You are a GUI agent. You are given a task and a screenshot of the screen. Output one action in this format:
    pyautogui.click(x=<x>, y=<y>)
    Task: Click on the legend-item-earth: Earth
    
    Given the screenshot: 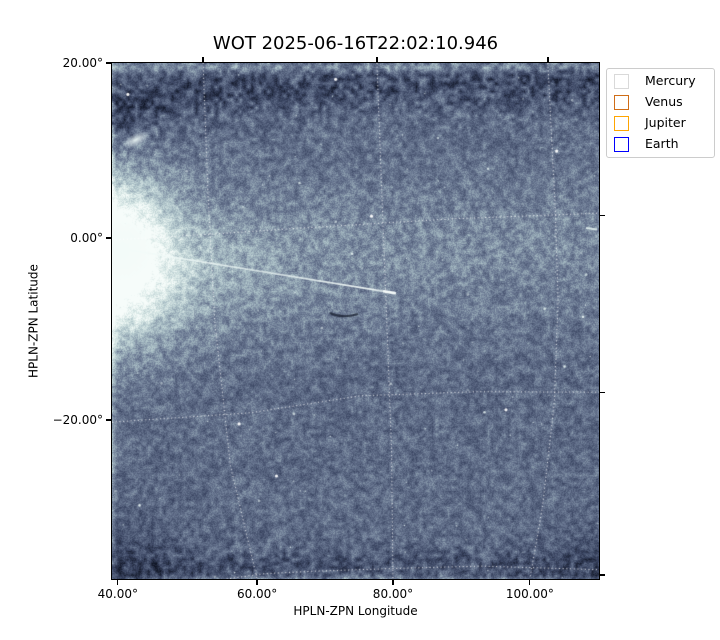 What is the action you would take?
    pyautogui.click(x=660, y=144)
    